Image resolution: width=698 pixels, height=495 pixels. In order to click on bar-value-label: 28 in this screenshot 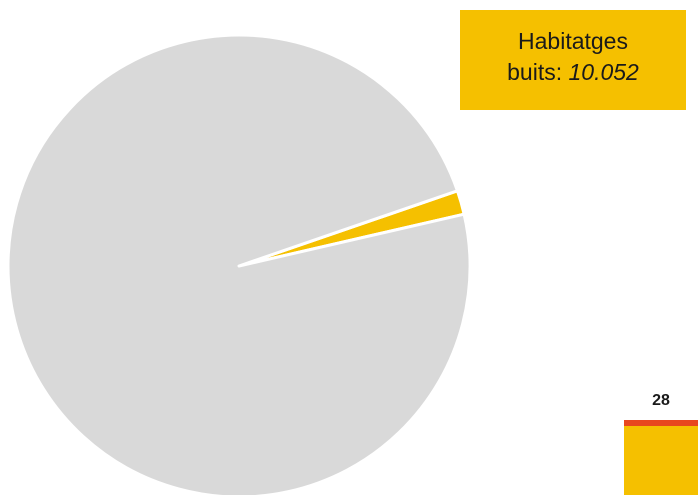, I will do `click(661, 400)`.